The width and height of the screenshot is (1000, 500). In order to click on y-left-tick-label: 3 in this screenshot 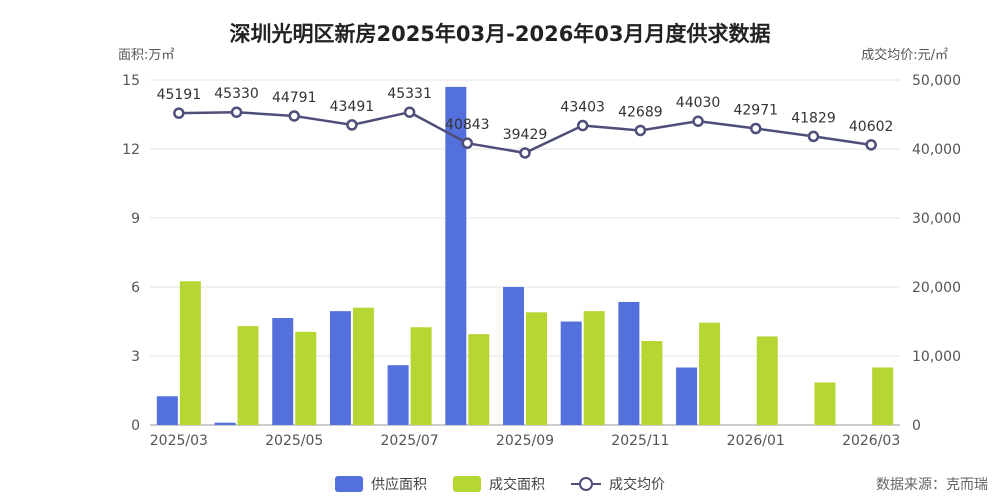, I will do `click(135, 357)`.